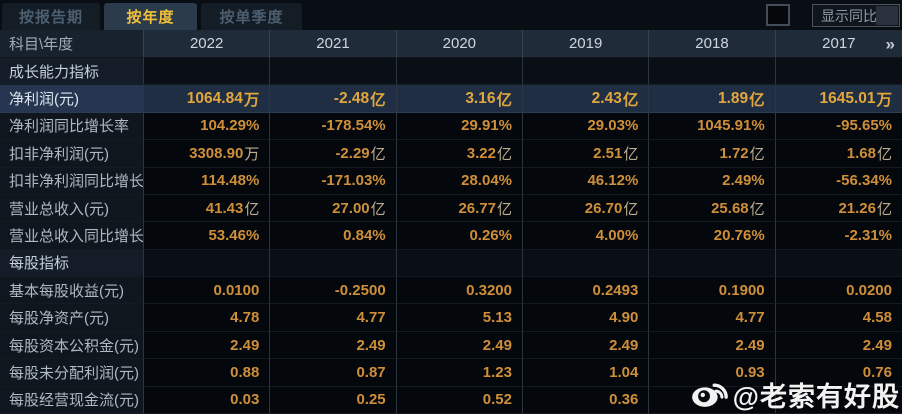 The image size is (902, 414). Describe the element at coordinates (712, 291) in the screenshot. I see `cell-value: 0.1900` at that location.